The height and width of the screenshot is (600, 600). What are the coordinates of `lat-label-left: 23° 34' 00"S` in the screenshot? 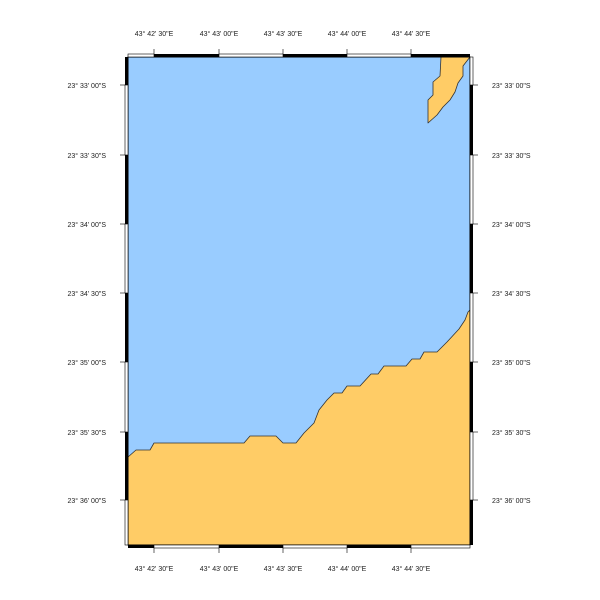 It's located at (86, 225).